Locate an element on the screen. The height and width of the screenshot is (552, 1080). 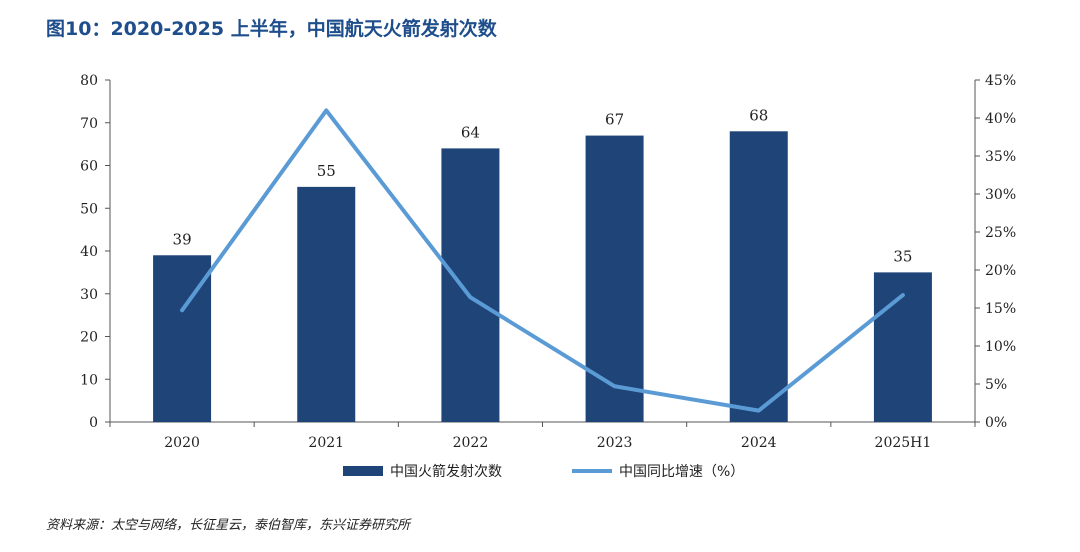
y-right-tick-label: 0% is located at coordinates (996, 423).